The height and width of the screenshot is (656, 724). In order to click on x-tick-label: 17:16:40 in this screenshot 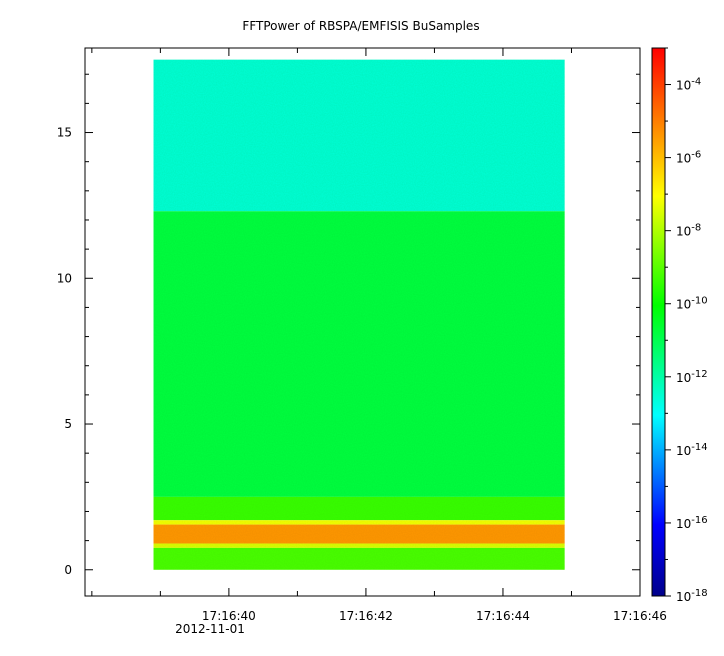, I will do `click(229, 616)`.